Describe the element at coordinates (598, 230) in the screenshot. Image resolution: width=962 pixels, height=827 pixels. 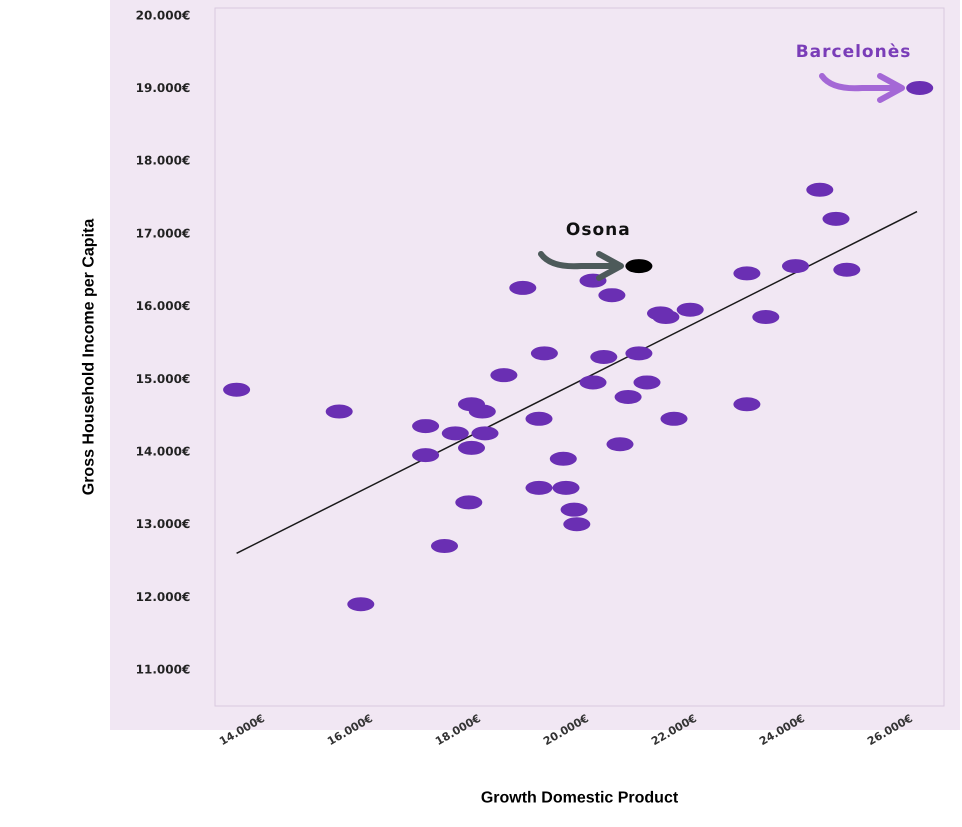
I see `annotation: Osona` at that location.